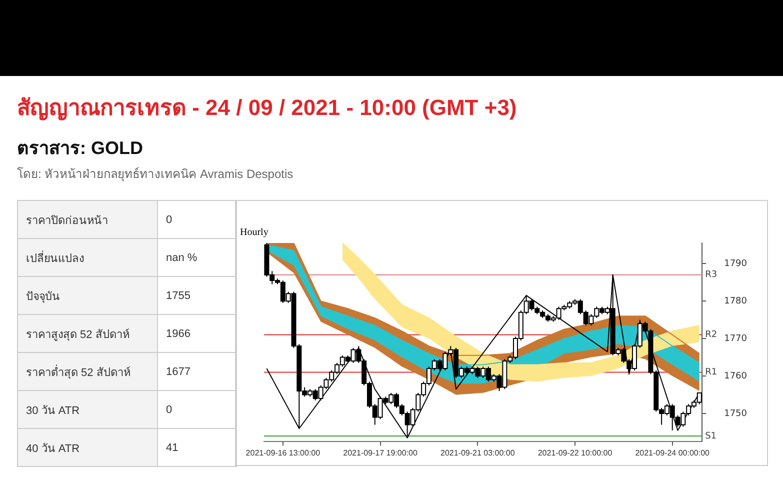  Describe the element at coordinates (178, 334) in the screenshot. I see `text: 1966` at that location.